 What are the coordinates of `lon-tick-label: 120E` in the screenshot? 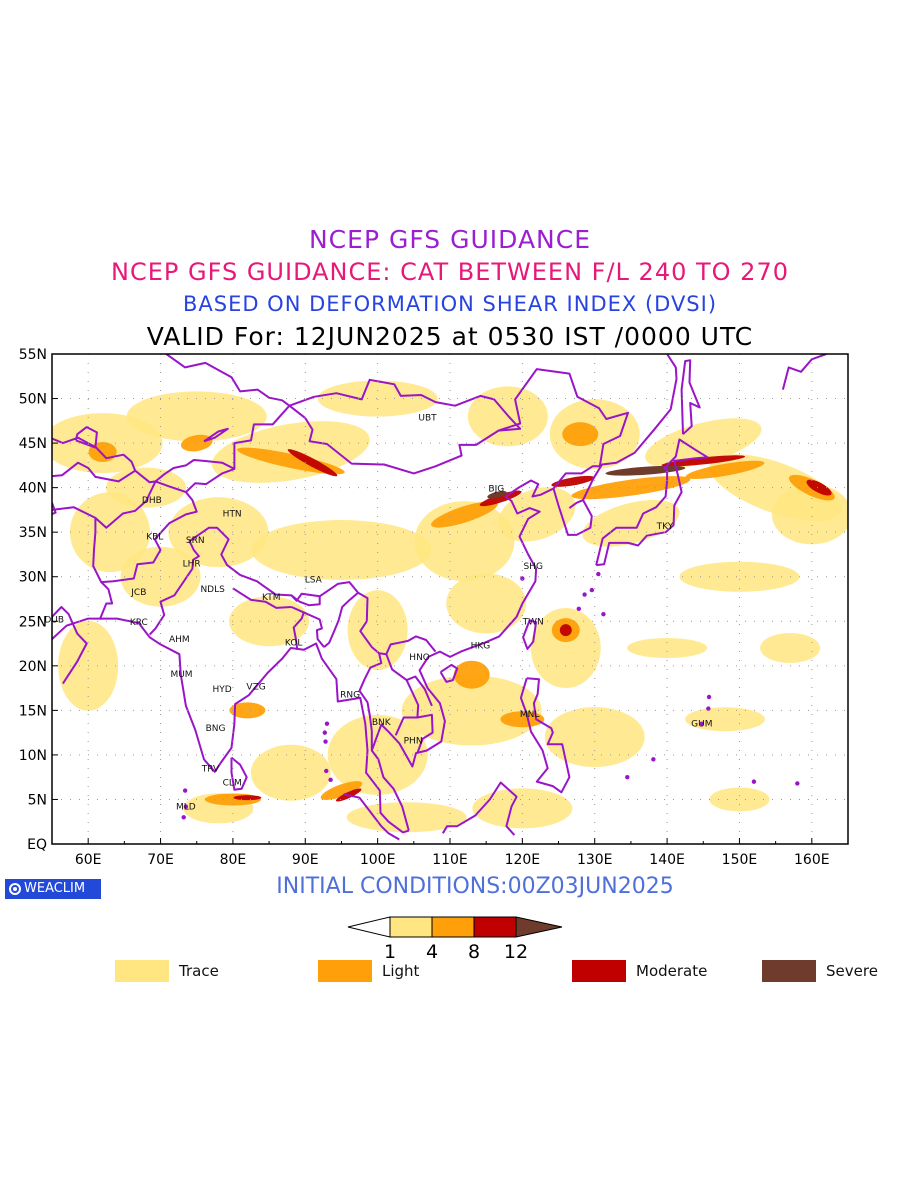 It's located at (523, 860).